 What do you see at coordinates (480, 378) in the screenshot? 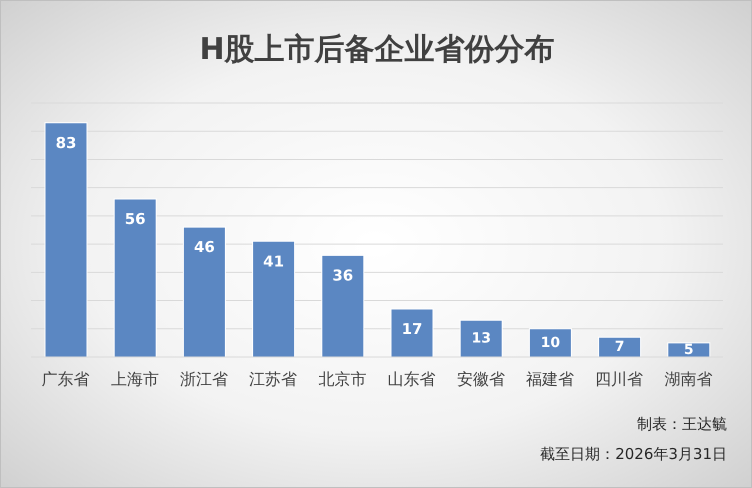
I see `x-tick-label: 安徽省` at bounding box center [480, 378].